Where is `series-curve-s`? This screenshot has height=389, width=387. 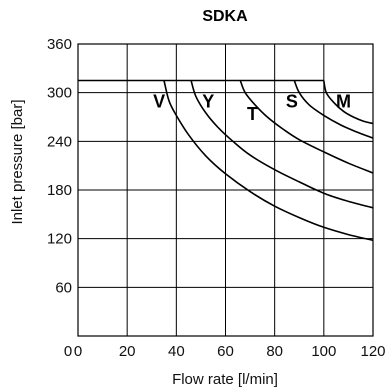
series-curve-s is located at coordinates (333, 109).